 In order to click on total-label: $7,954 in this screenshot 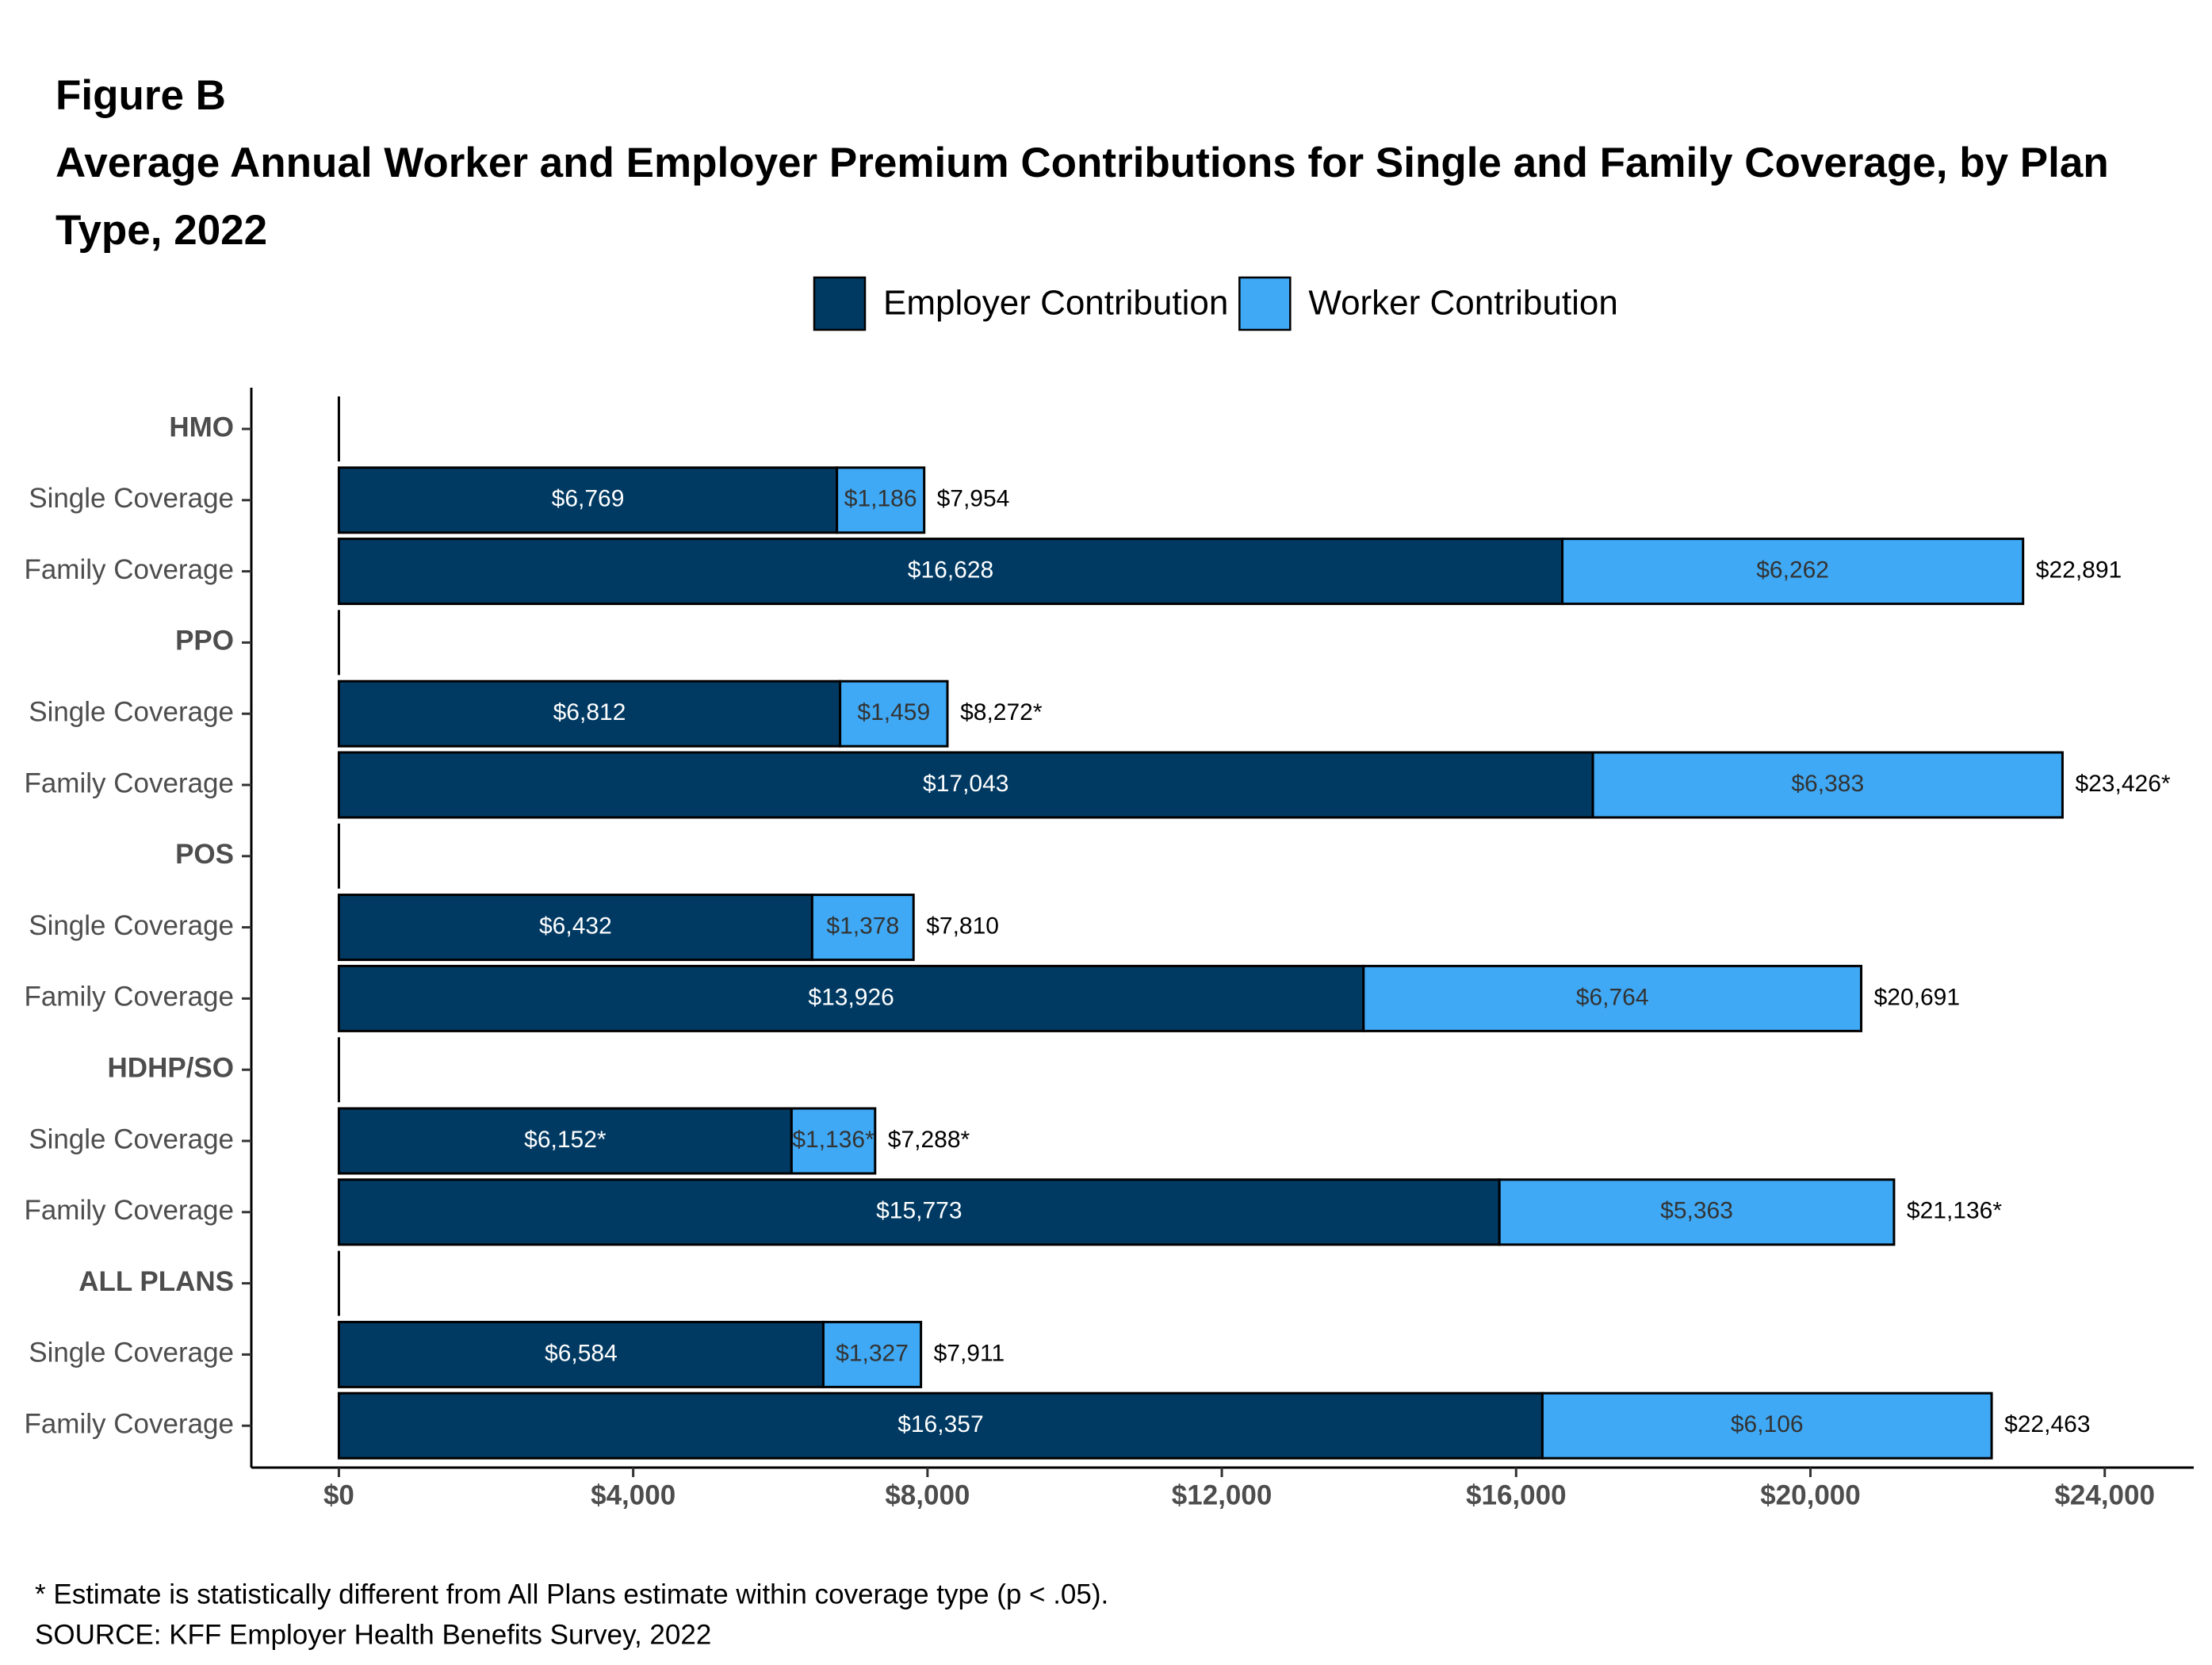, I will do `click(973, 499)`.